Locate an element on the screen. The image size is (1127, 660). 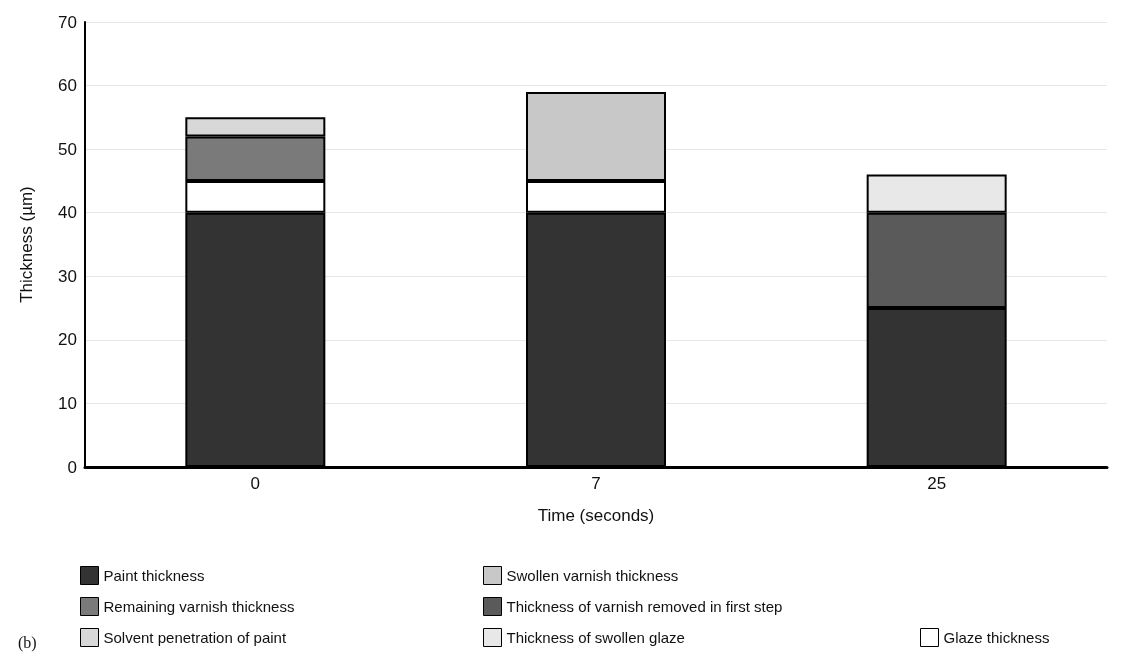
y-tick-label: 50 is located at coordinates (67, 149).